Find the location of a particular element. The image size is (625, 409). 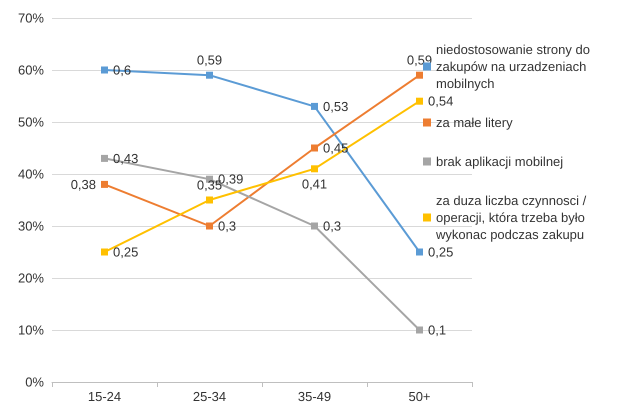

x-tick-label: 15-24 is located at coordinates (105, 396).